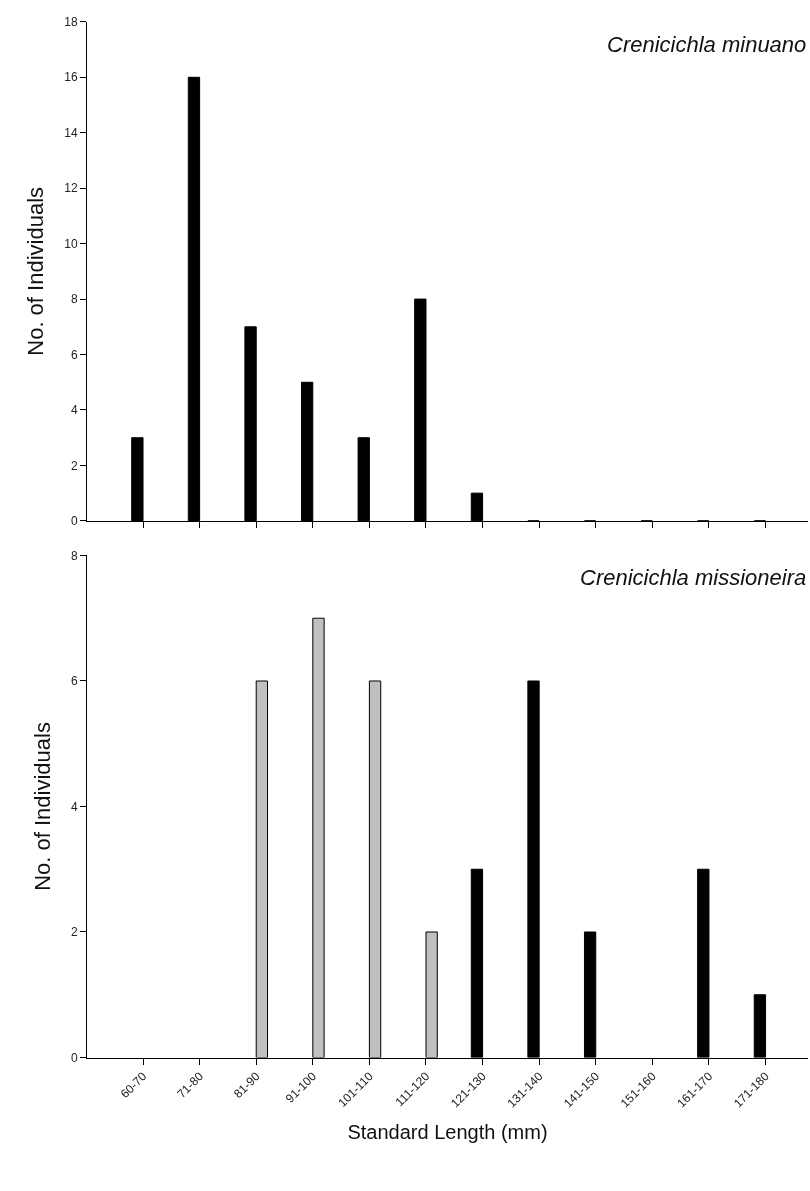 This screenshot has height=1191, width=810. Describe the element at coordinates (71, 188) in the screenshot. I see `y-tick-label: 12` at that location.